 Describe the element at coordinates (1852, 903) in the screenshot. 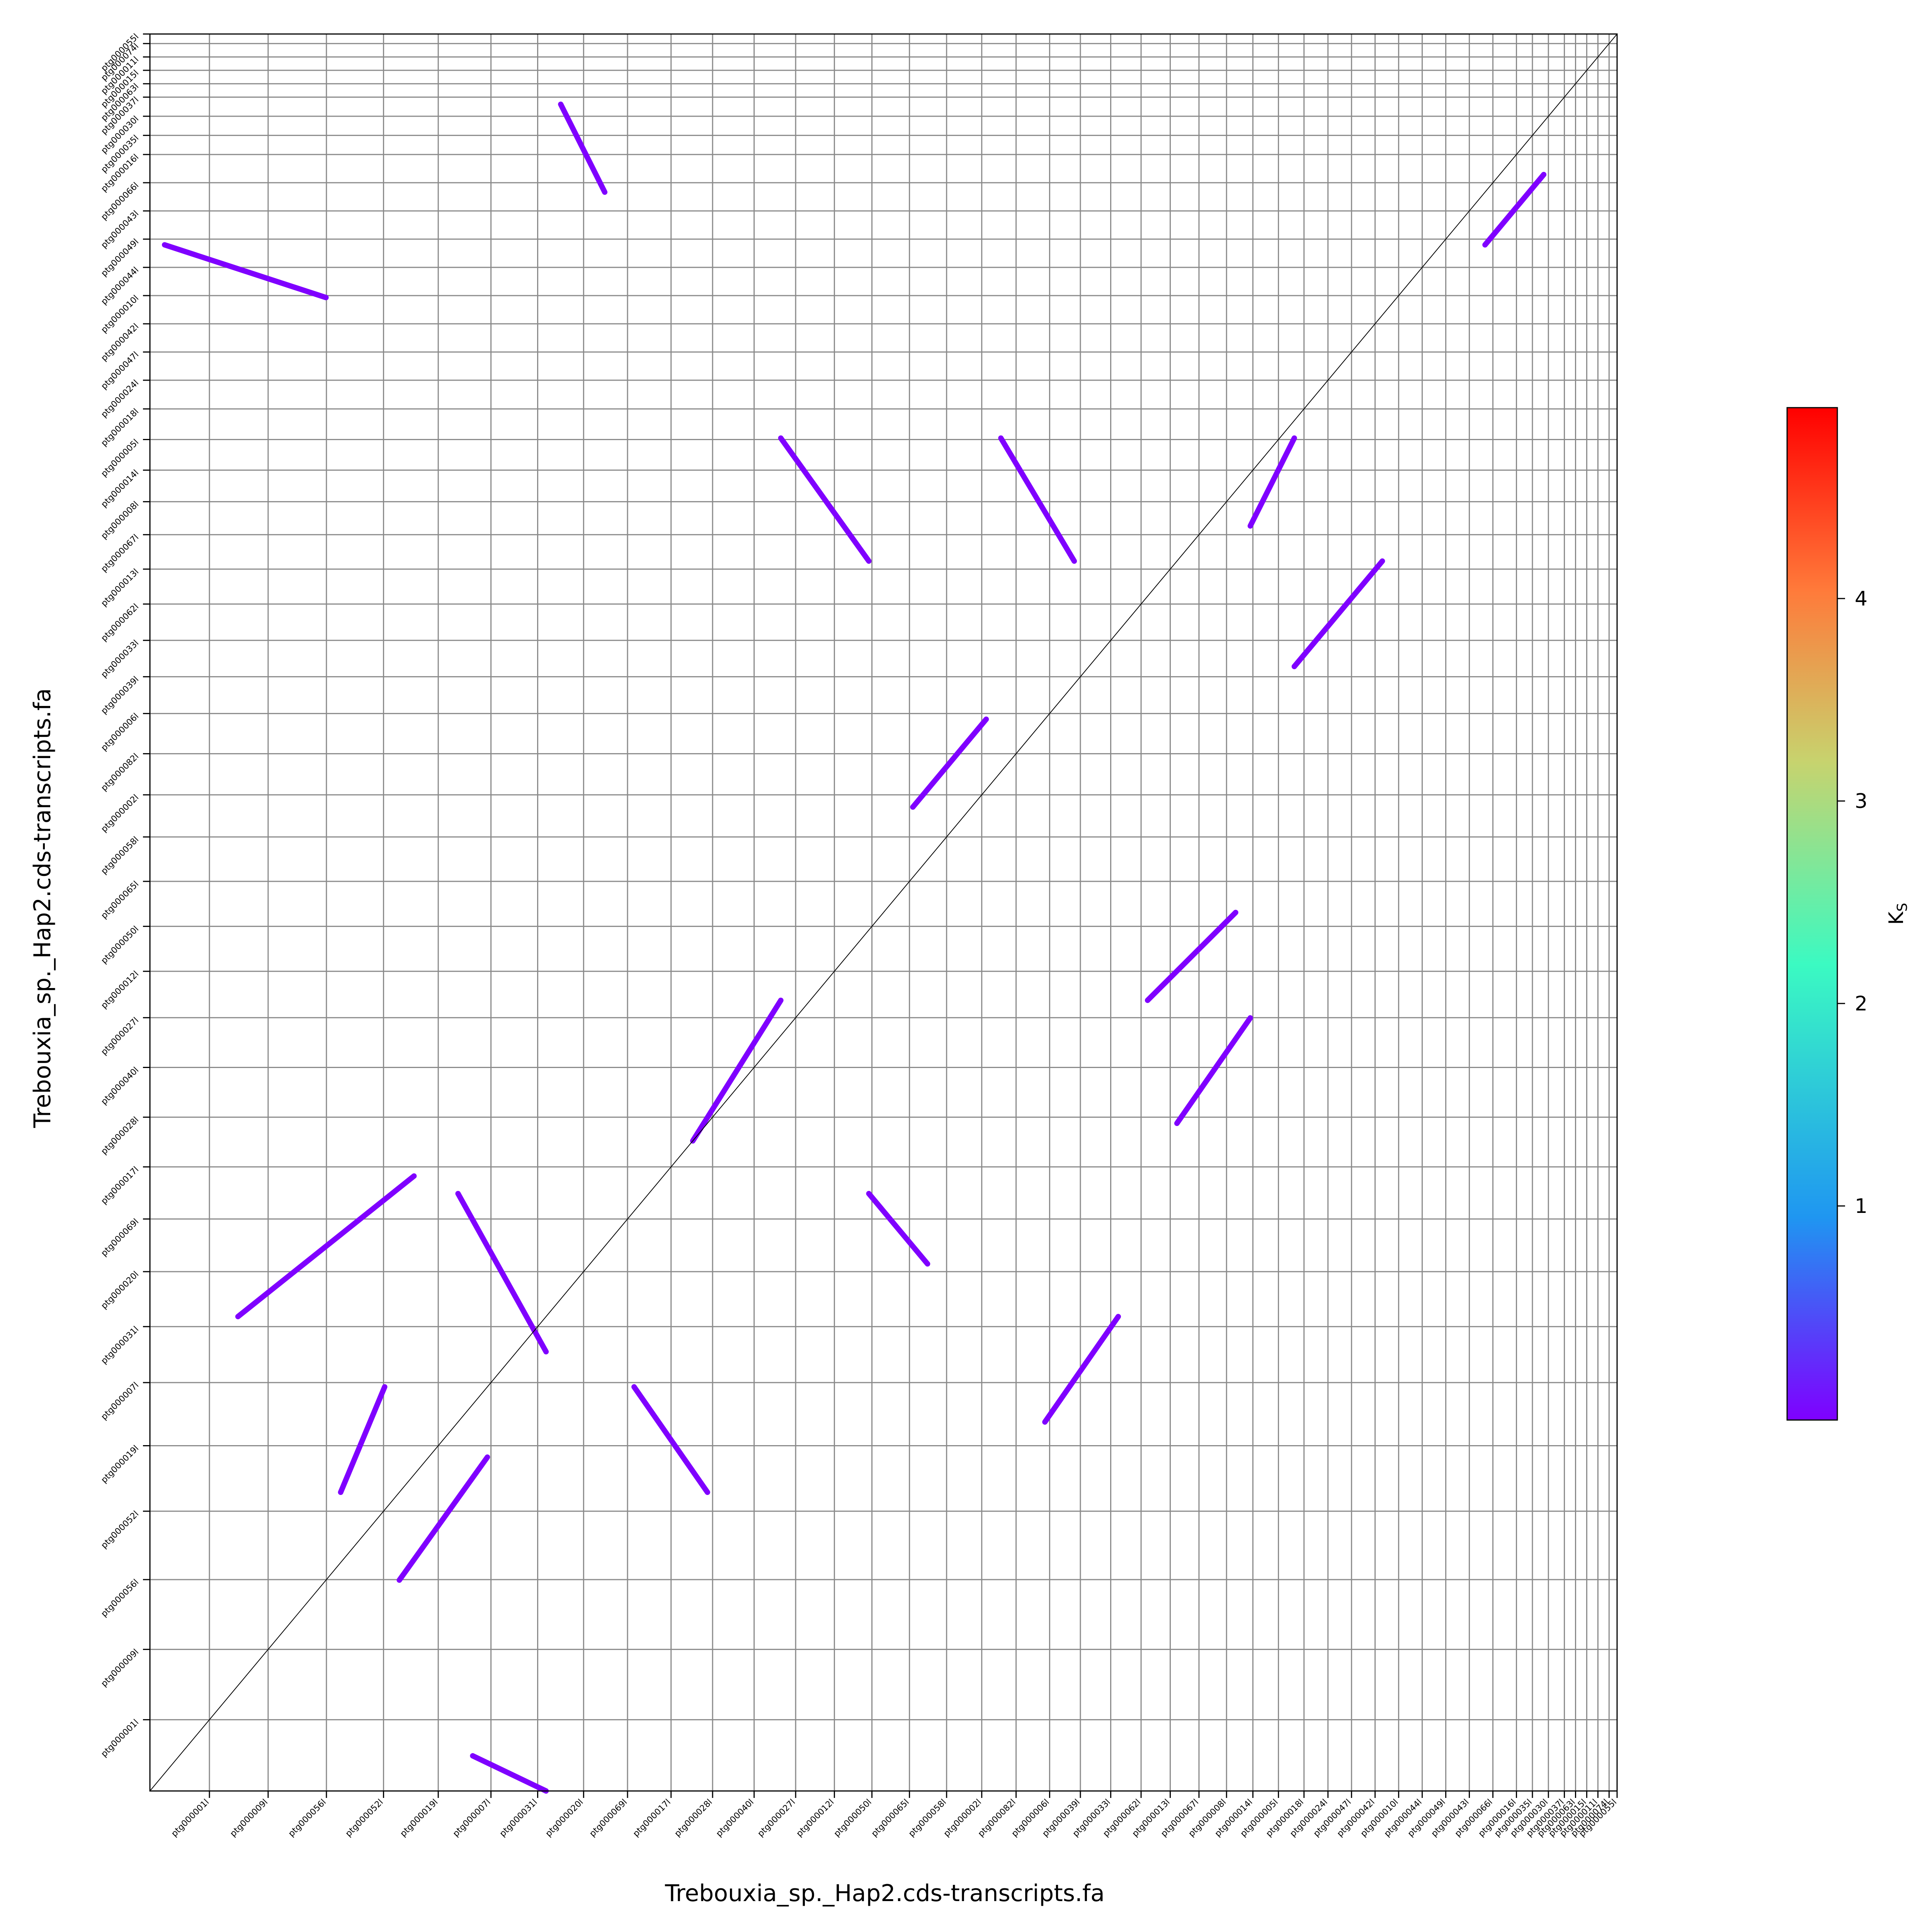

I see `colorbar-ticks: 1 2 3 4` at that location.